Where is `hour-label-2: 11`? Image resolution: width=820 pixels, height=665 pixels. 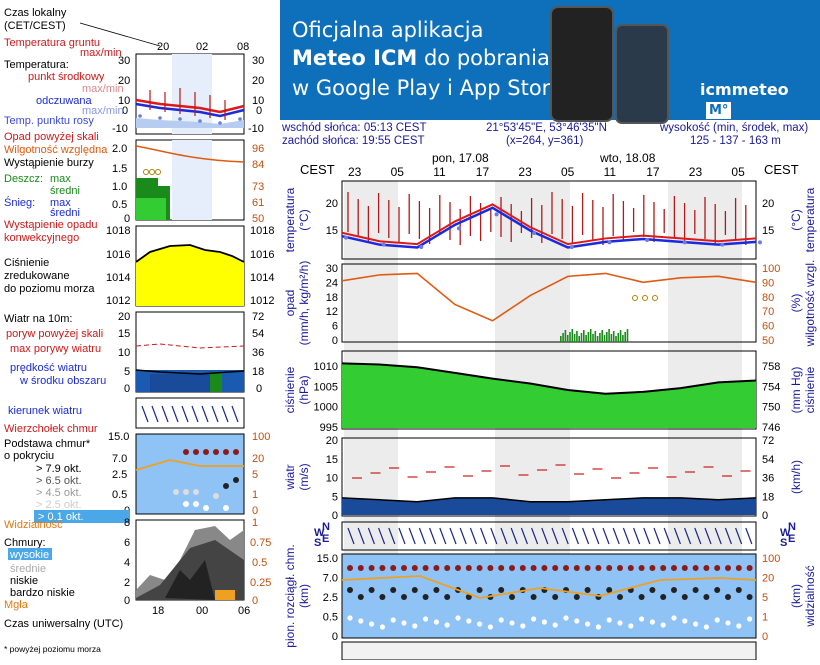
hour-label-2: 11 is located at coordinates (439, 172).